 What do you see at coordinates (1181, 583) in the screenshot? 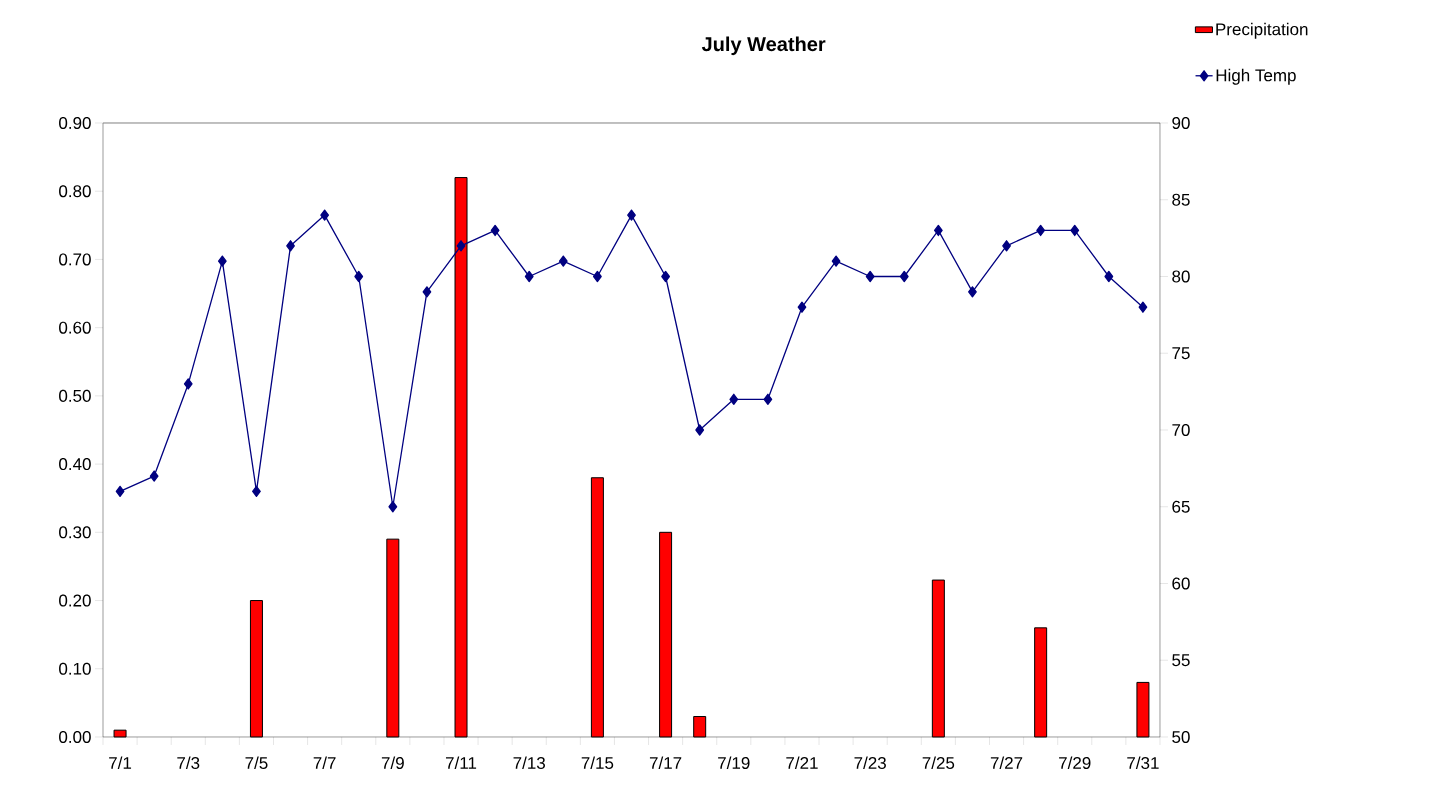
I see `y2-tick-label: 60` at bounding box center [1181, 583].